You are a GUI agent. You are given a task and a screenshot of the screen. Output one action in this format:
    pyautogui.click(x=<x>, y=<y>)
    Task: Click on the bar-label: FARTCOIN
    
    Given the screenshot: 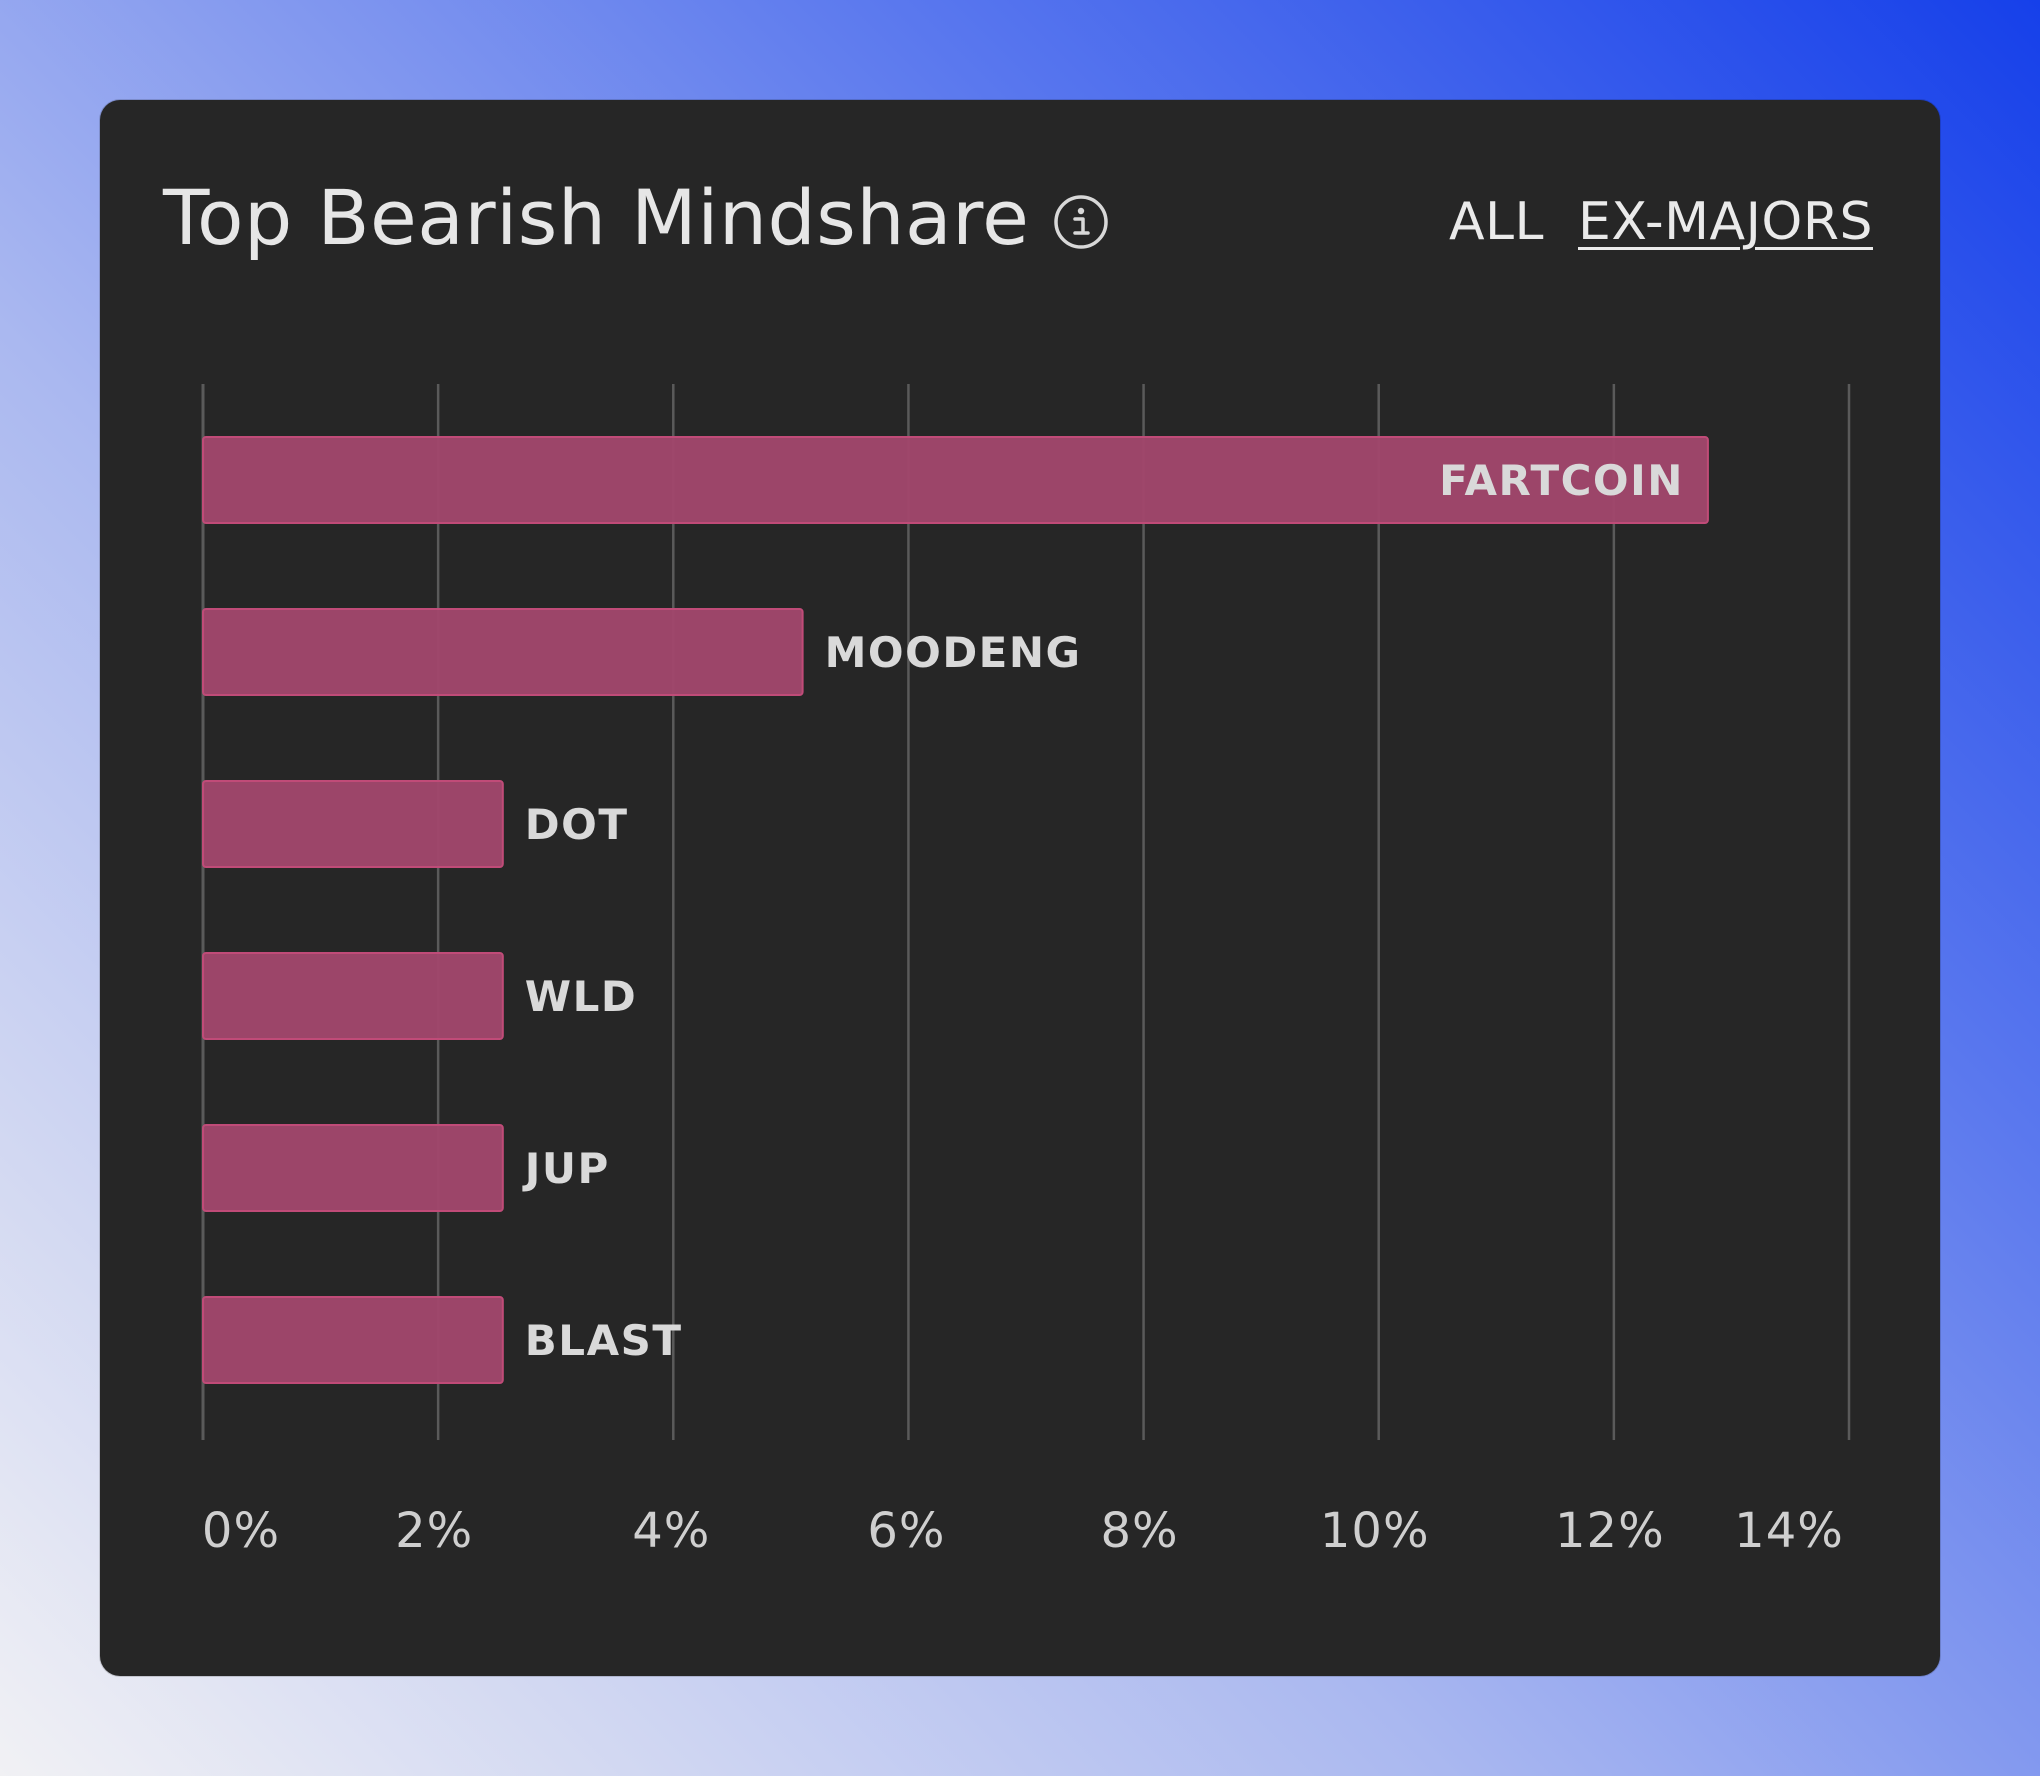 What is the action you would take?
    pyautogui.click(x=1561, y=480)
    